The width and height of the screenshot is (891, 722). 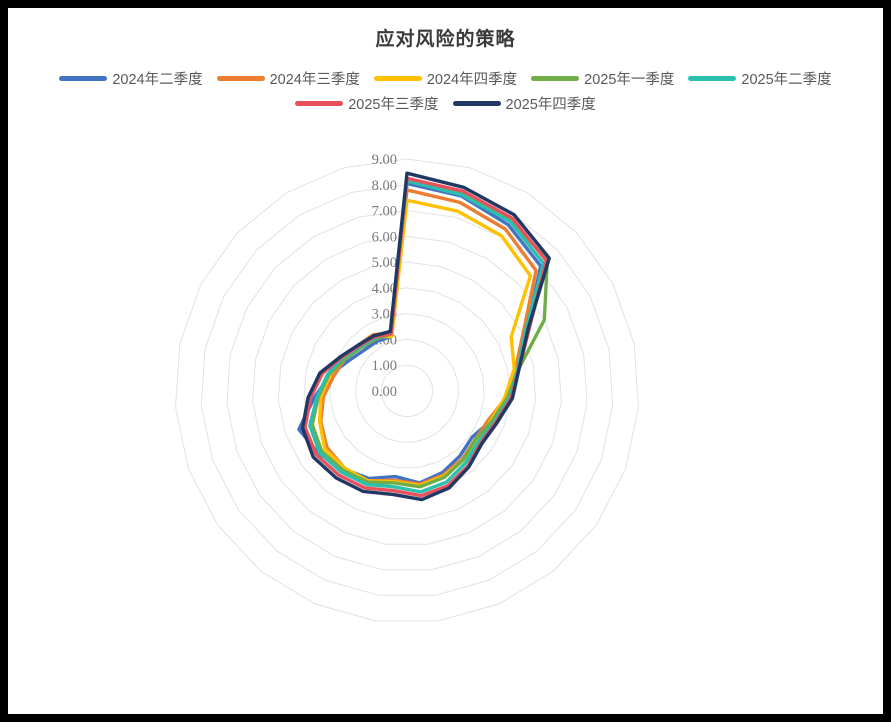 I want to click on legend-item: 2024年四季度, so click(x=445, y=78).